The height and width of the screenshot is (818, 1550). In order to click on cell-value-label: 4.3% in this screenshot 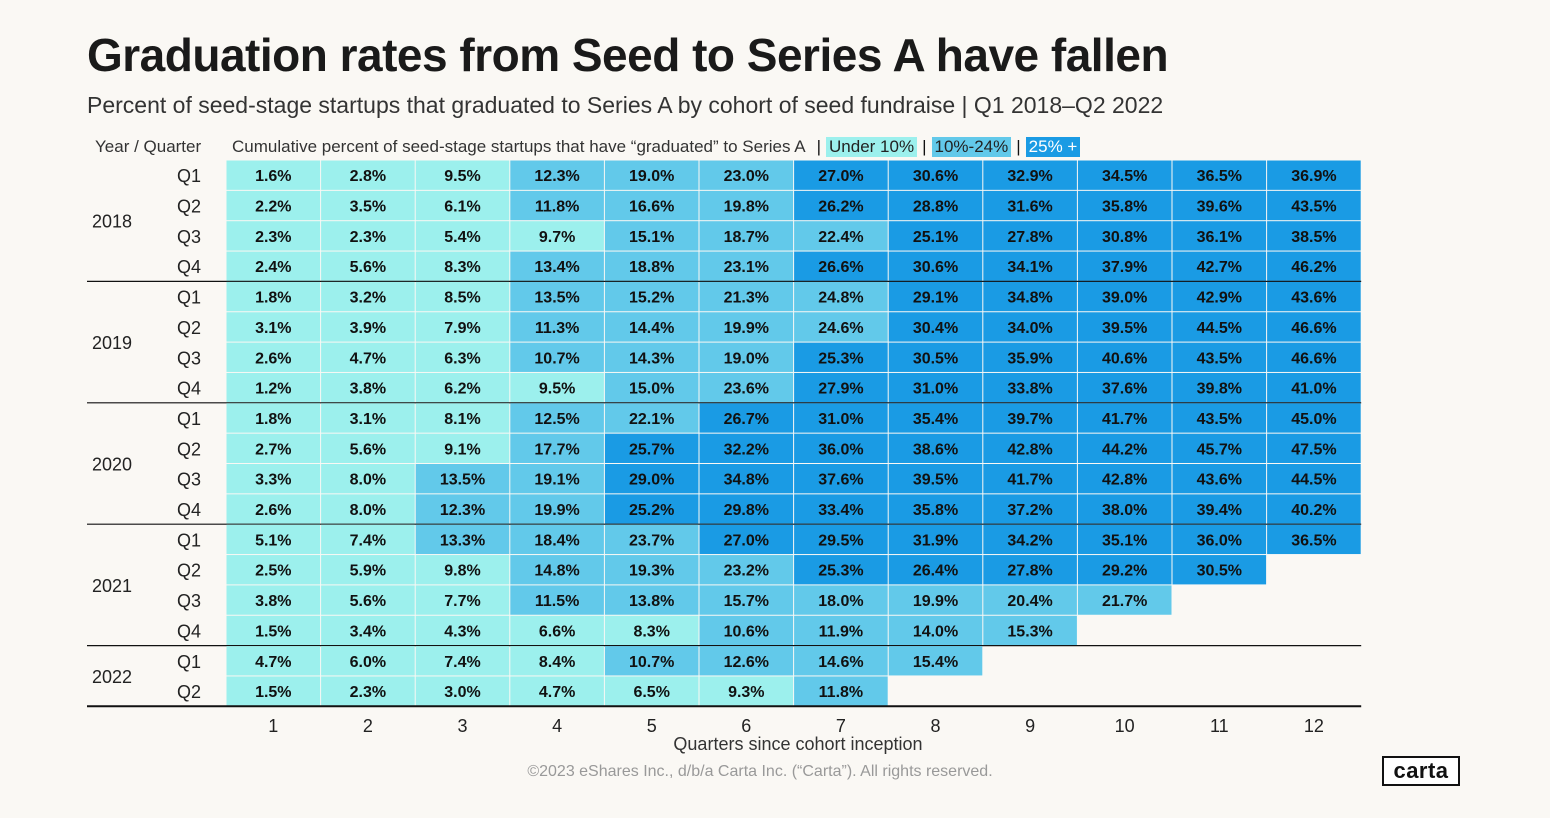, I will do `click(462, 631)`.